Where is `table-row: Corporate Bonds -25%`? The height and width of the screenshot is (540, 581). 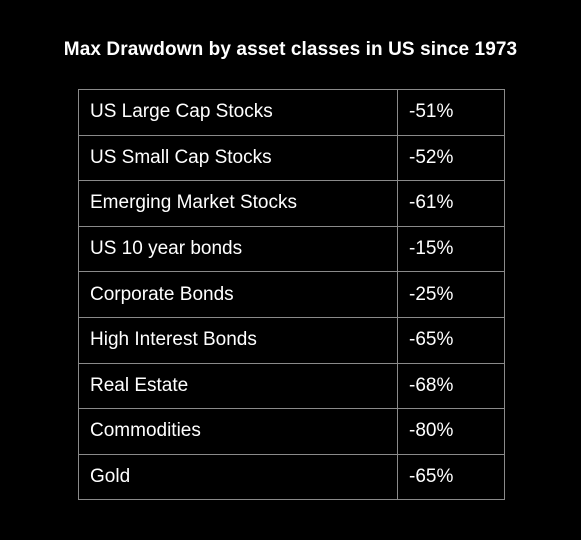
table-row: Corporate Bonds -25% is located at coordinates (291, 294).